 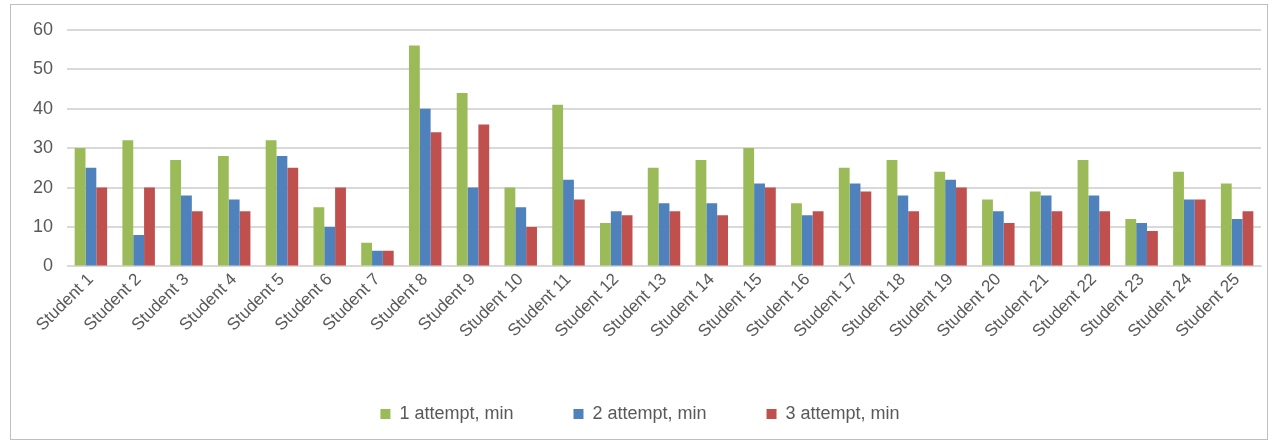 What do you see at coordinates (43, 68) in the screenshot?
I see `y-tick-label: 50` at bounding box center [43, 68].